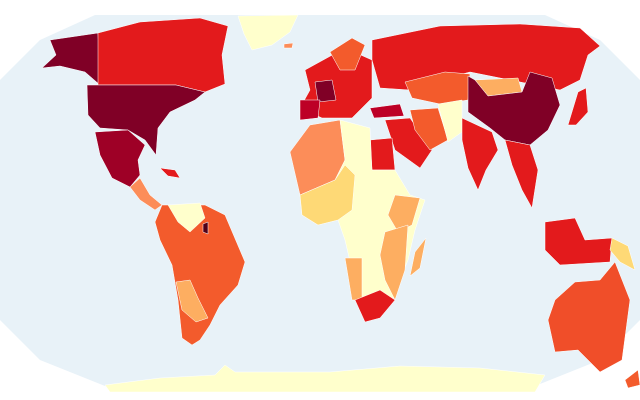 This screenshot has width=640, height=400. What do you see at coordinates (200, 275) in the screenshot?
I see `south-america` at bounding box center [200, 275].